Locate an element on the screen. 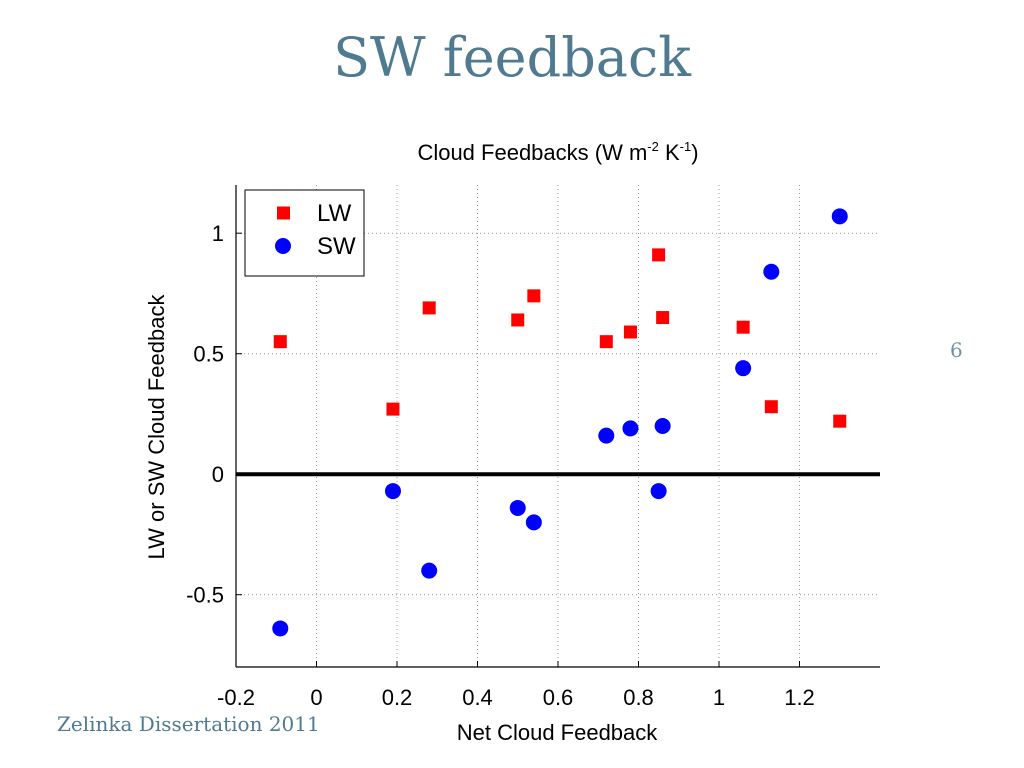  legend-sw-marker is located at coordinates (283, 246).